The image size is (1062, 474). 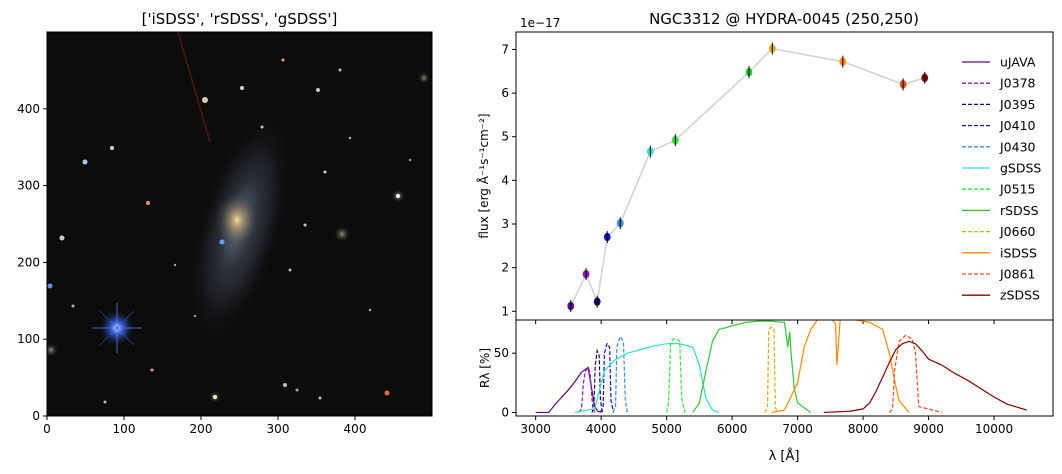 What do you see at coordinates (1020, 168) in the screenshot?
I see `legend-label-gsdss: gSDSS` at bounding box center [1020, 168].